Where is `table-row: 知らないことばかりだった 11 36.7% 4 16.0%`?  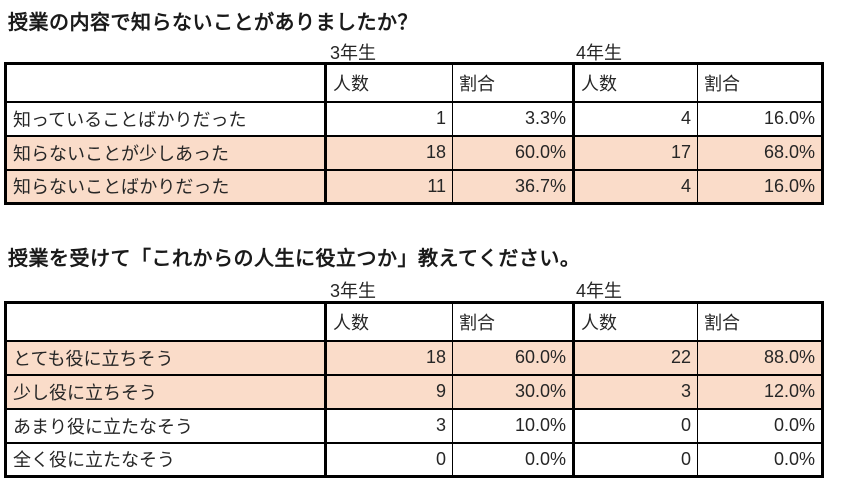
table-row: 知らないことばかりだった 11 36.7% 4 16.0% is located at coordinates (414, 186).